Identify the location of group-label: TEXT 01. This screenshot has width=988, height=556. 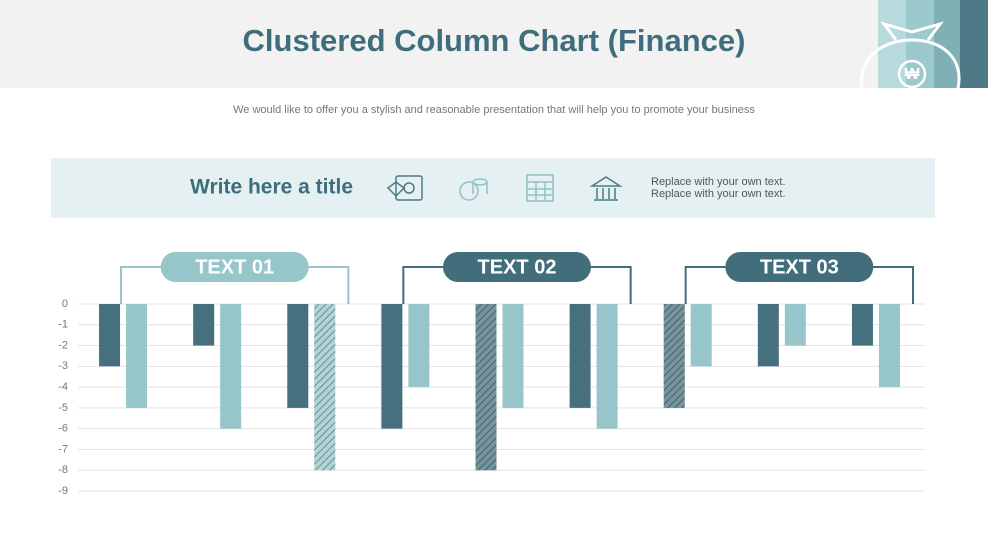
(234, 267).